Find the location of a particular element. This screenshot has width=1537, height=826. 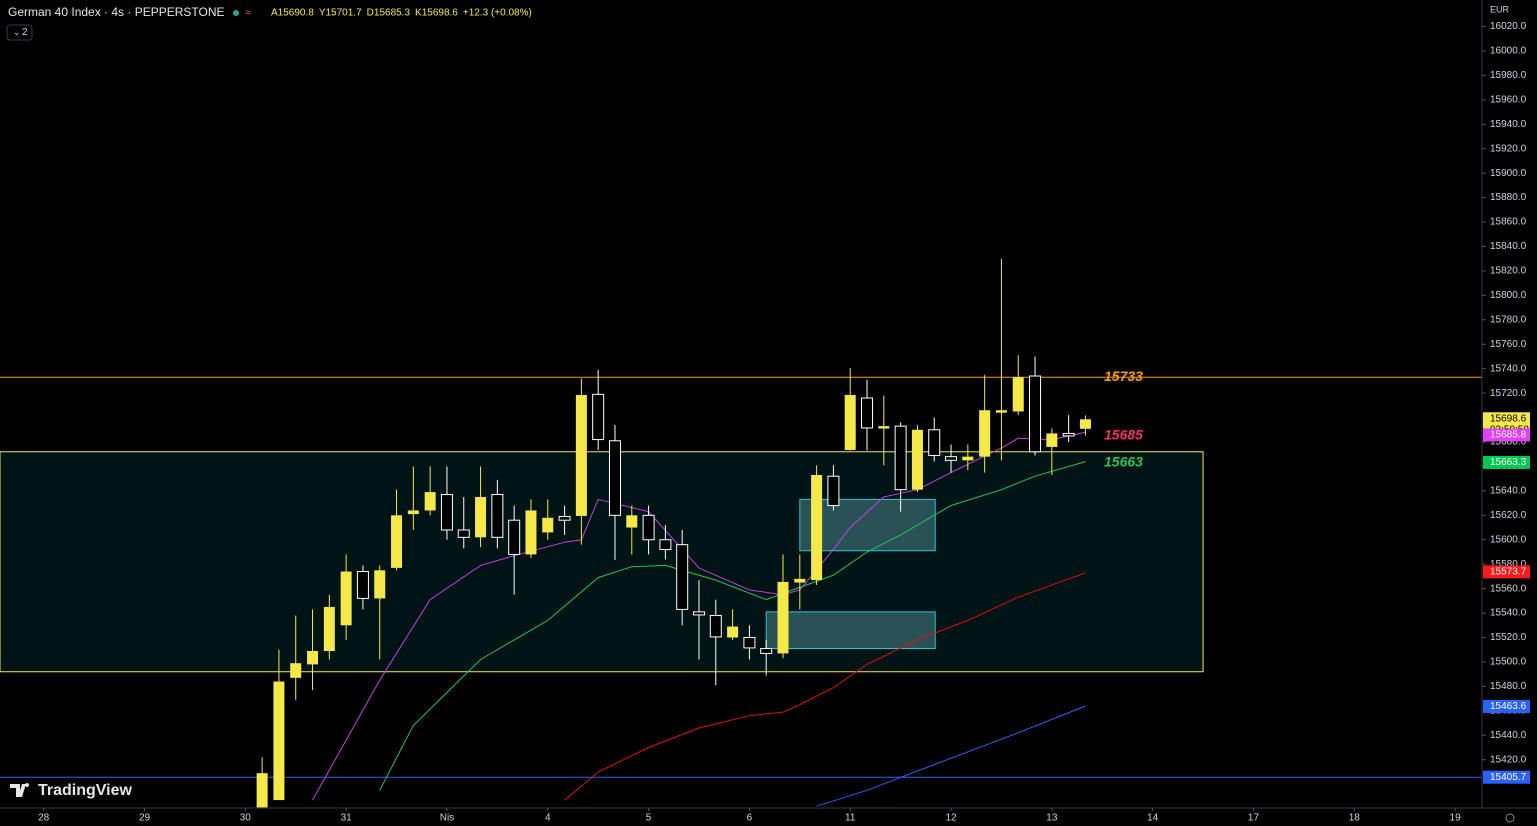

y-tick-label: 15800.0 is located at coordinates (1508, 295).